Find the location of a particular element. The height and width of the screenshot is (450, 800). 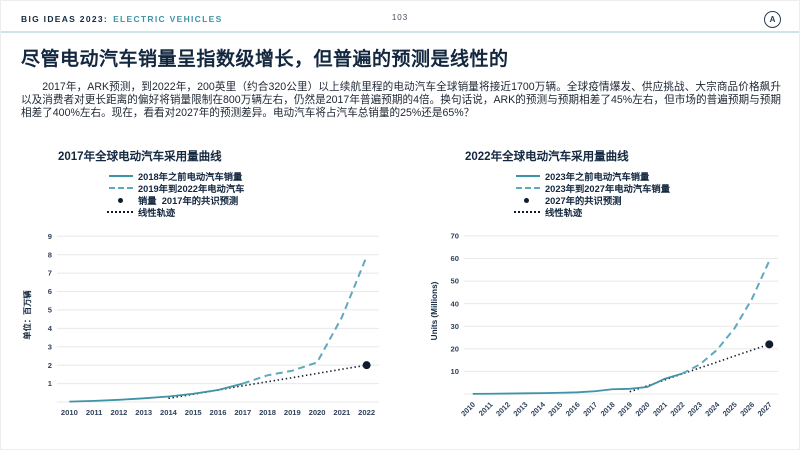

y-tick-label: 9 is located at coordinates (50, 236).